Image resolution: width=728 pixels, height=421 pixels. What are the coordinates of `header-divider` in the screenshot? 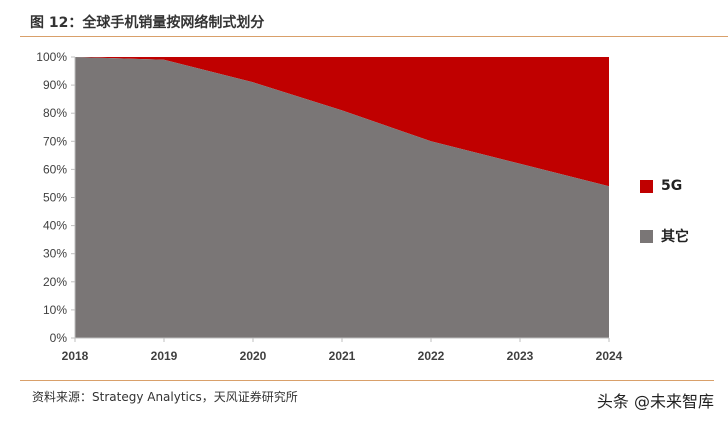 It's located at (374, 36).